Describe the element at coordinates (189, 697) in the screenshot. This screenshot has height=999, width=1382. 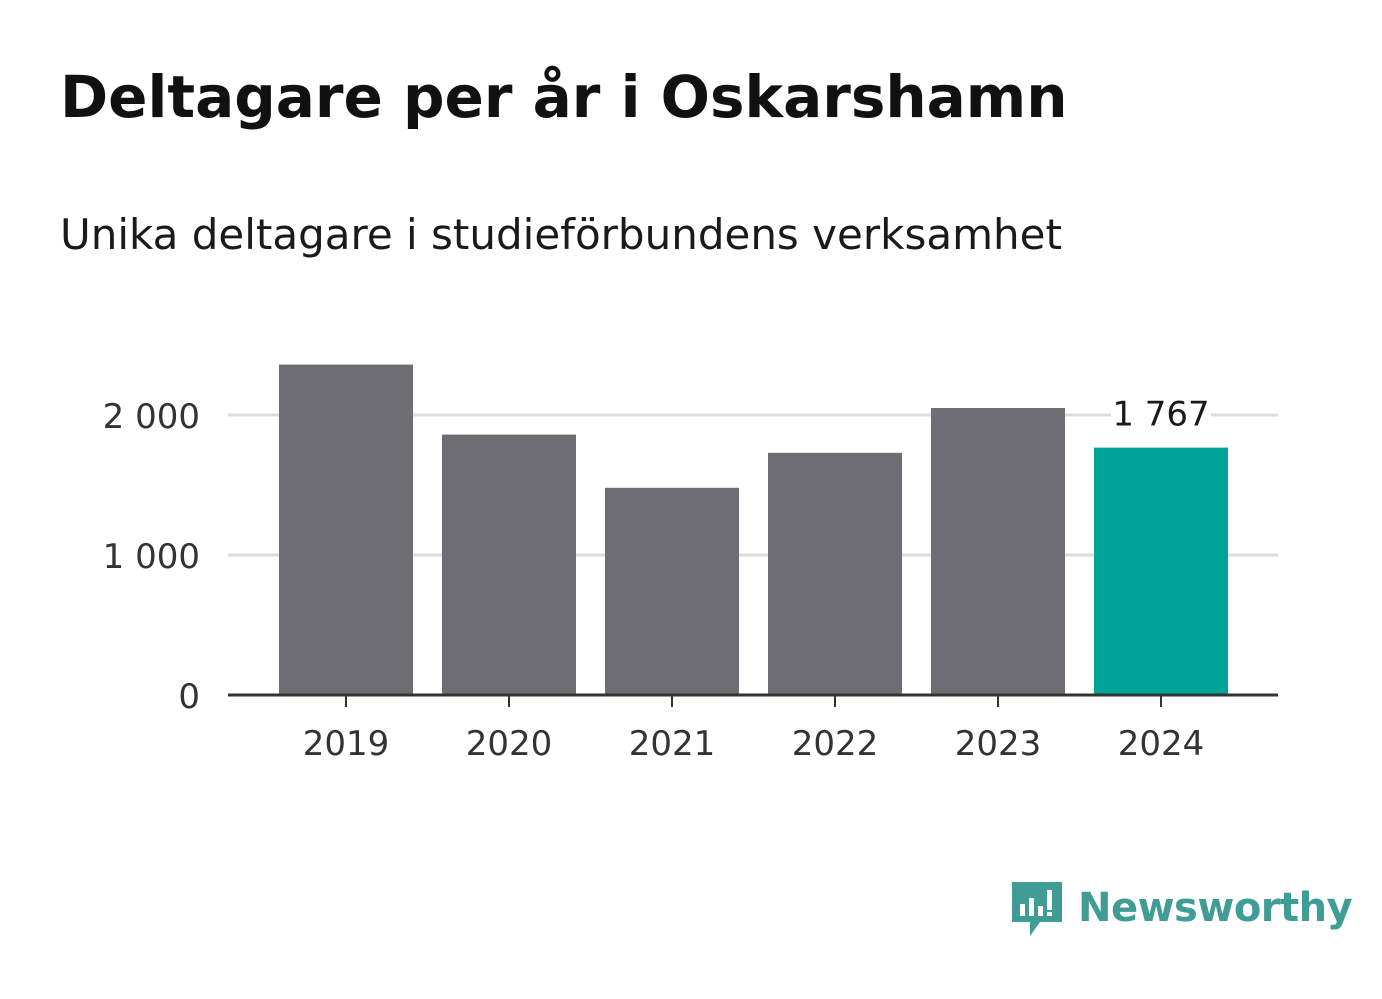
I see `y-tick-label: 0` at that location.